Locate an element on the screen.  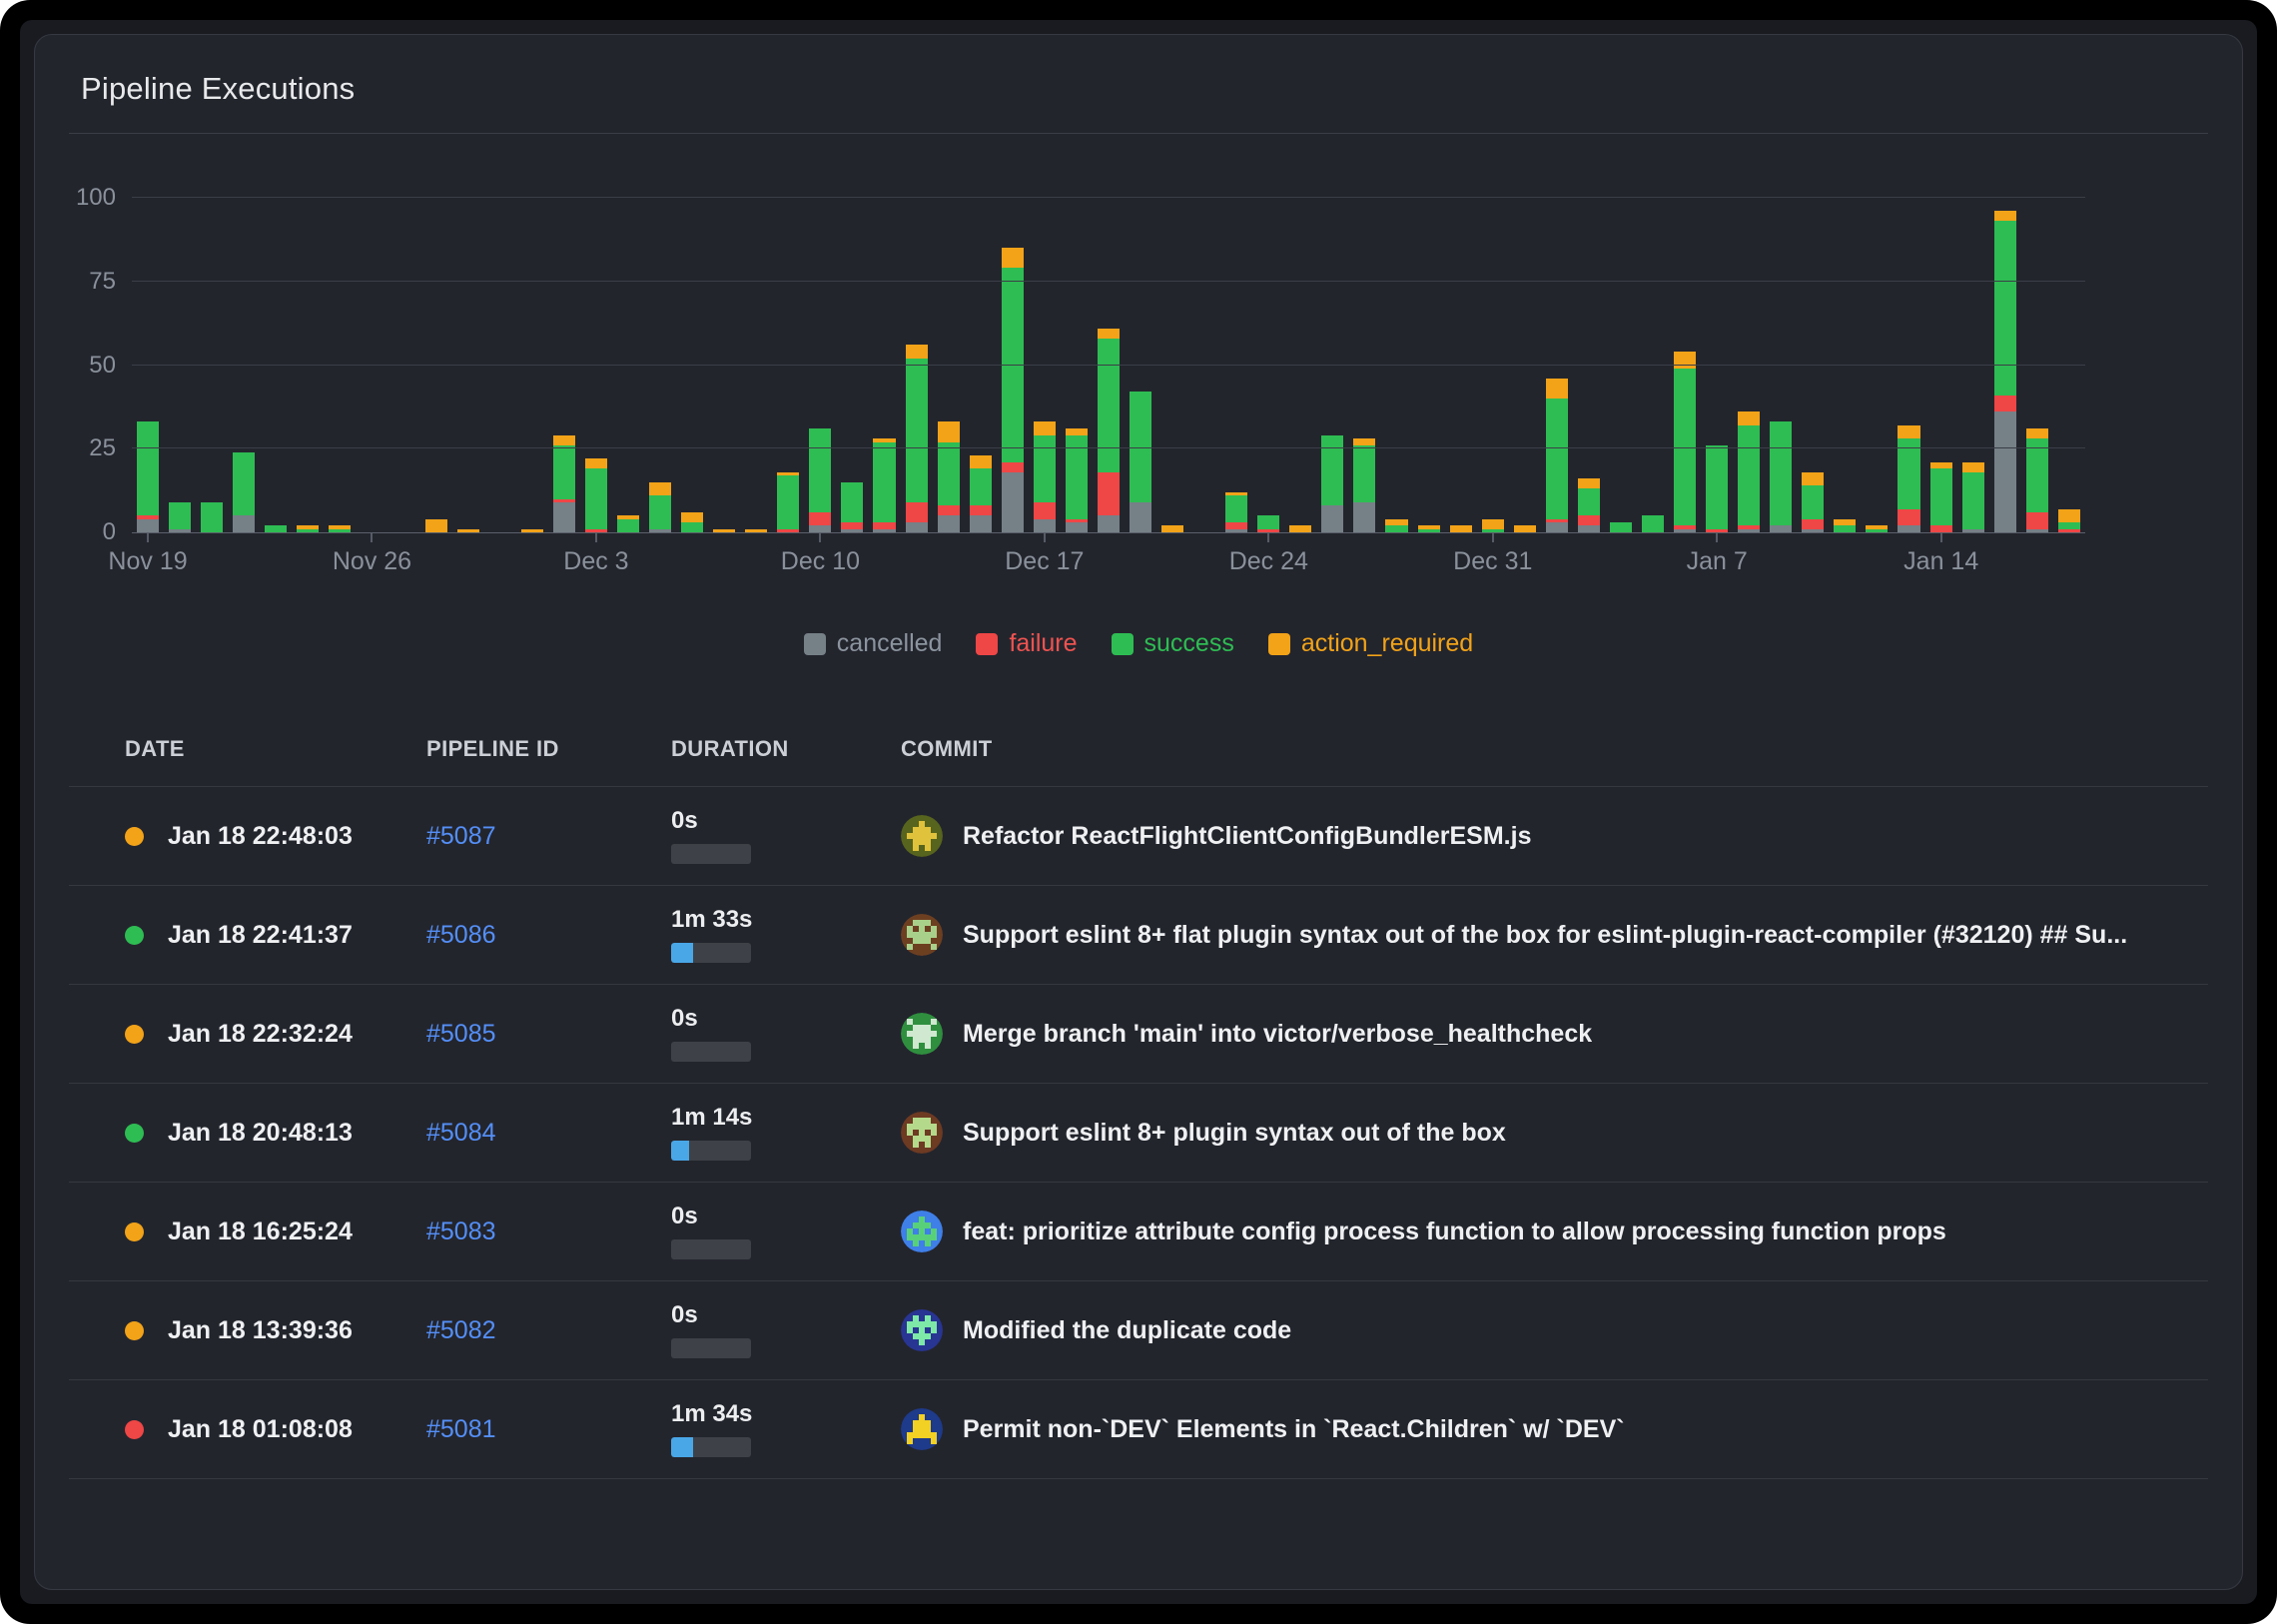
bar-segment-failure is located at coordinates (2069, 530).